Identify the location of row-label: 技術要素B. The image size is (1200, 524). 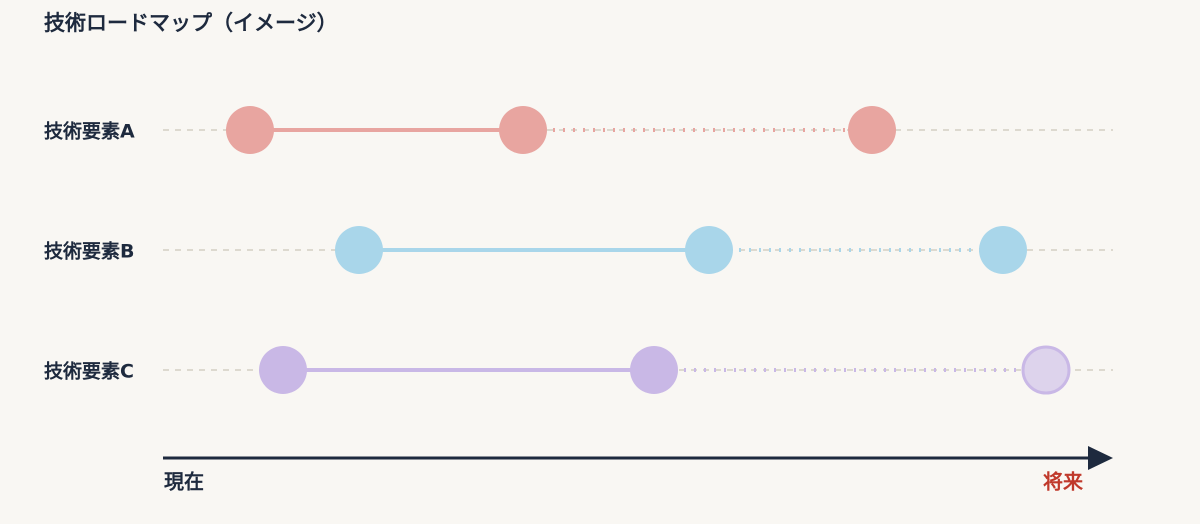
(89, 251).